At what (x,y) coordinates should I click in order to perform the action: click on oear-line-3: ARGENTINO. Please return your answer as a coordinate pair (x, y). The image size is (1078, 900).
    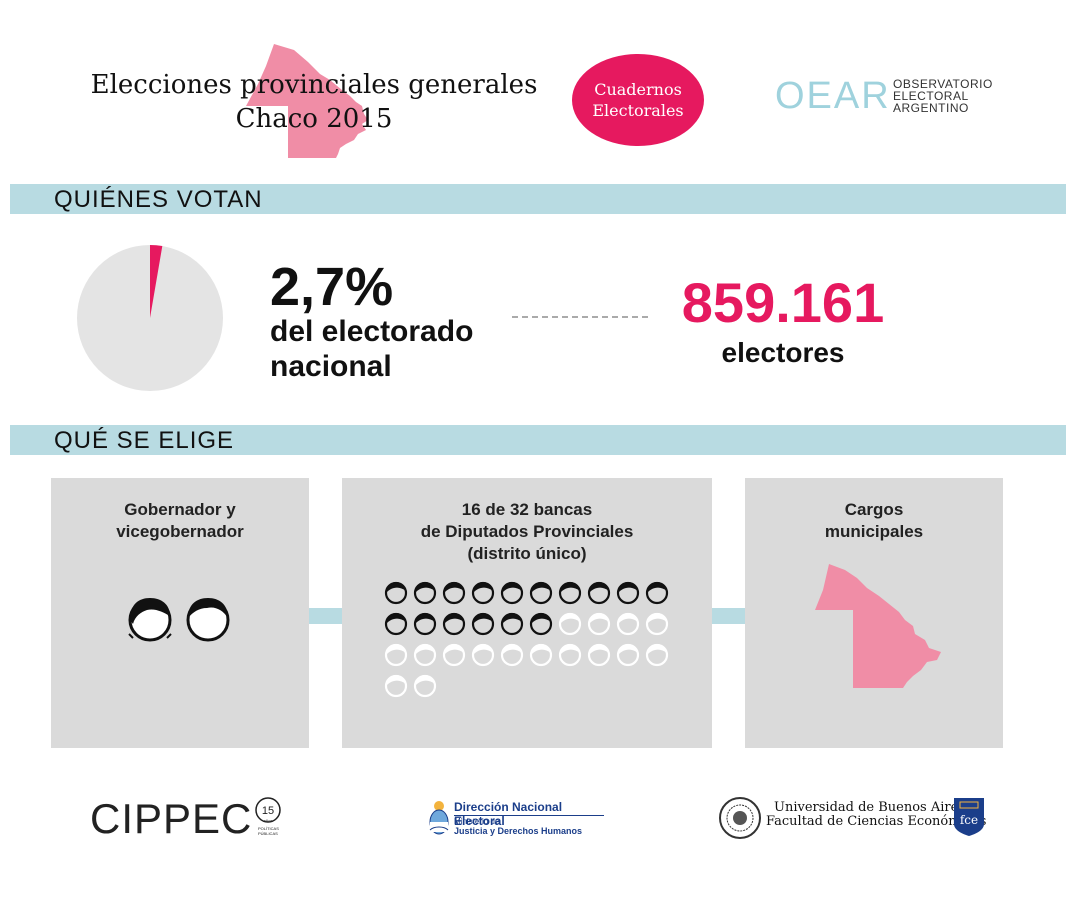
    Looking at the image, I should click on (931, 108).